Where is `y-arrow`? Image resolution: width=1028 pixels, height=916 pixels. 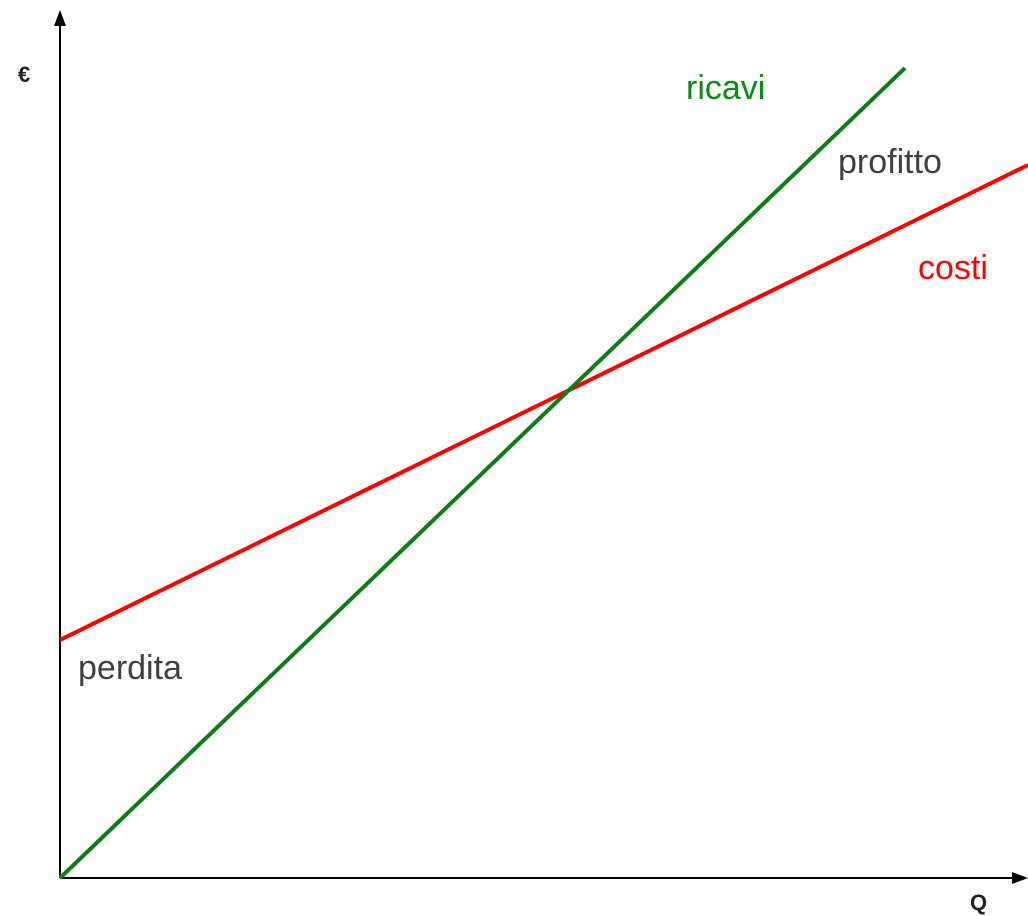
y-arrow is located at coordinates (60, 18).